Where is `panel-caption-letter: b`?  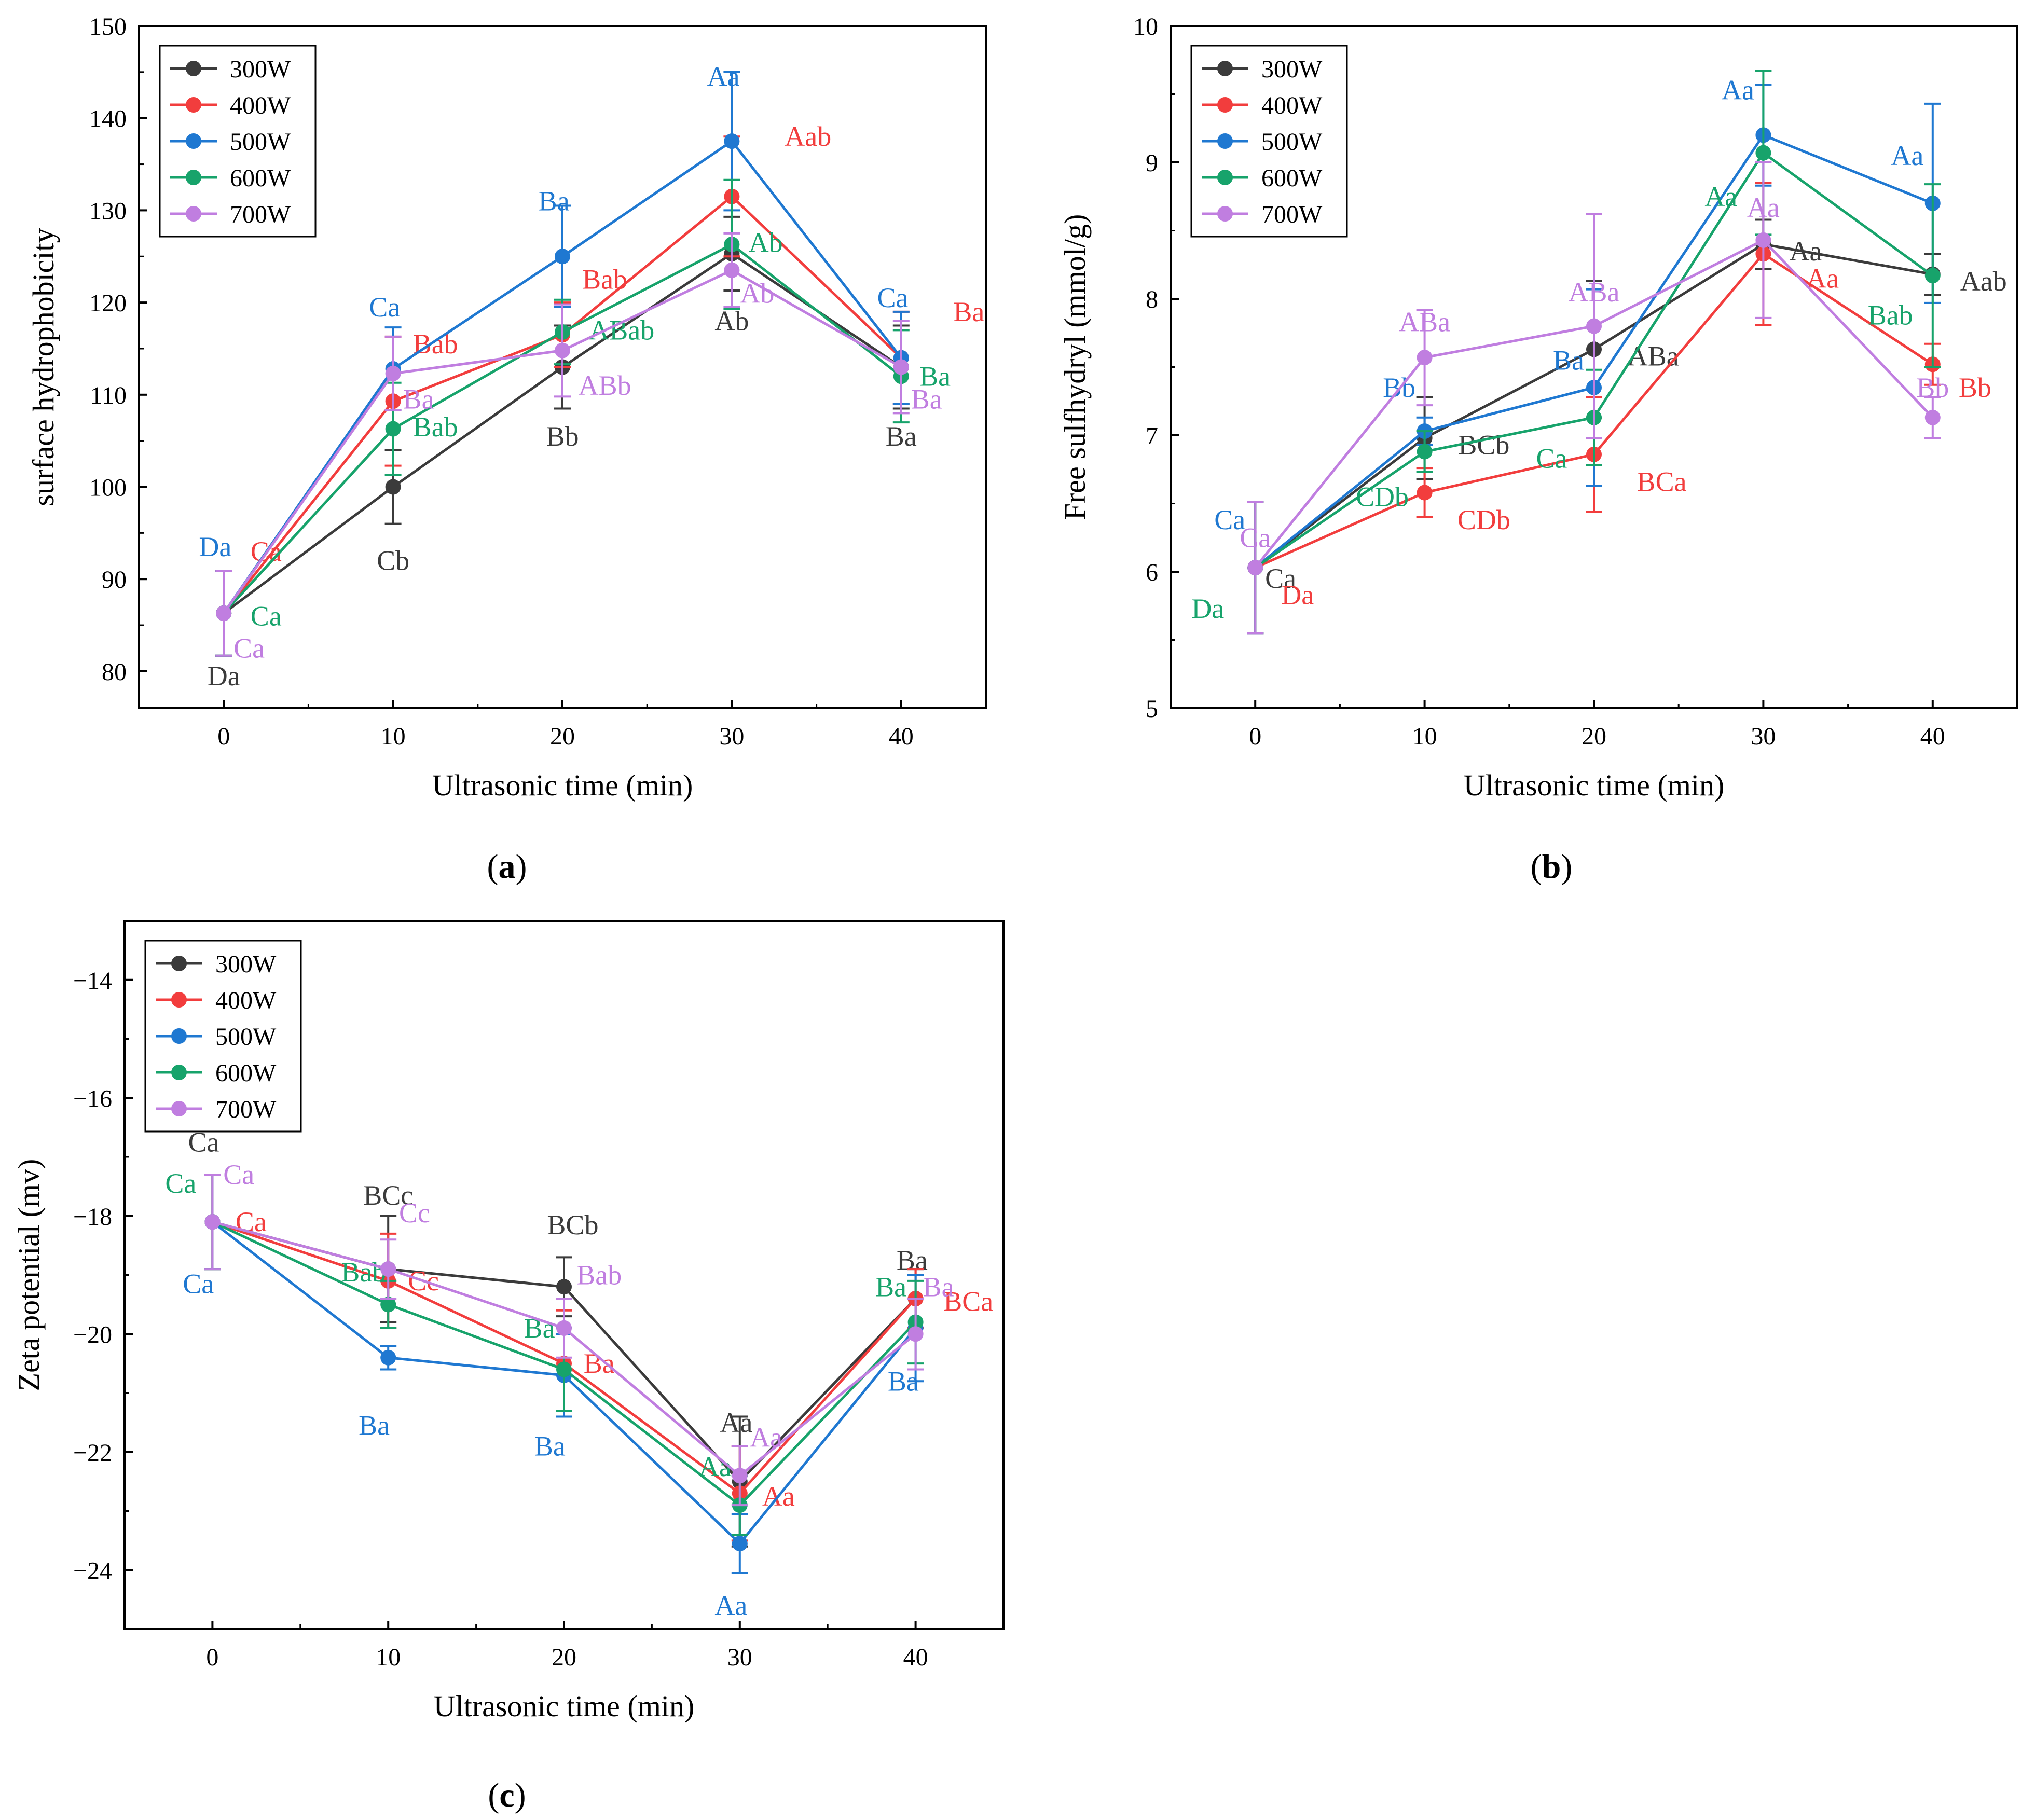 panel-caption-letter: b is located at coordinates (1551, 867).